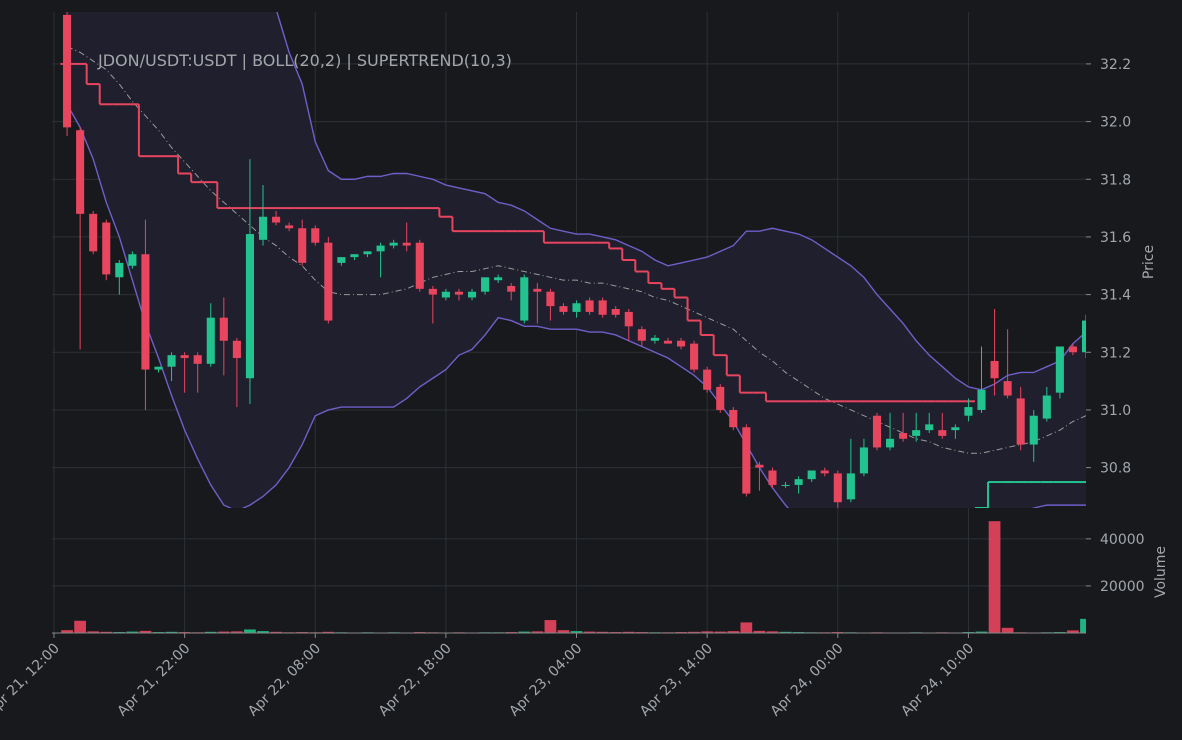 Image resolution: width=1182 pixels, height=740 pixels. I want to click on x-tick-label: Apr 23, 14:00, so click(676, 680).